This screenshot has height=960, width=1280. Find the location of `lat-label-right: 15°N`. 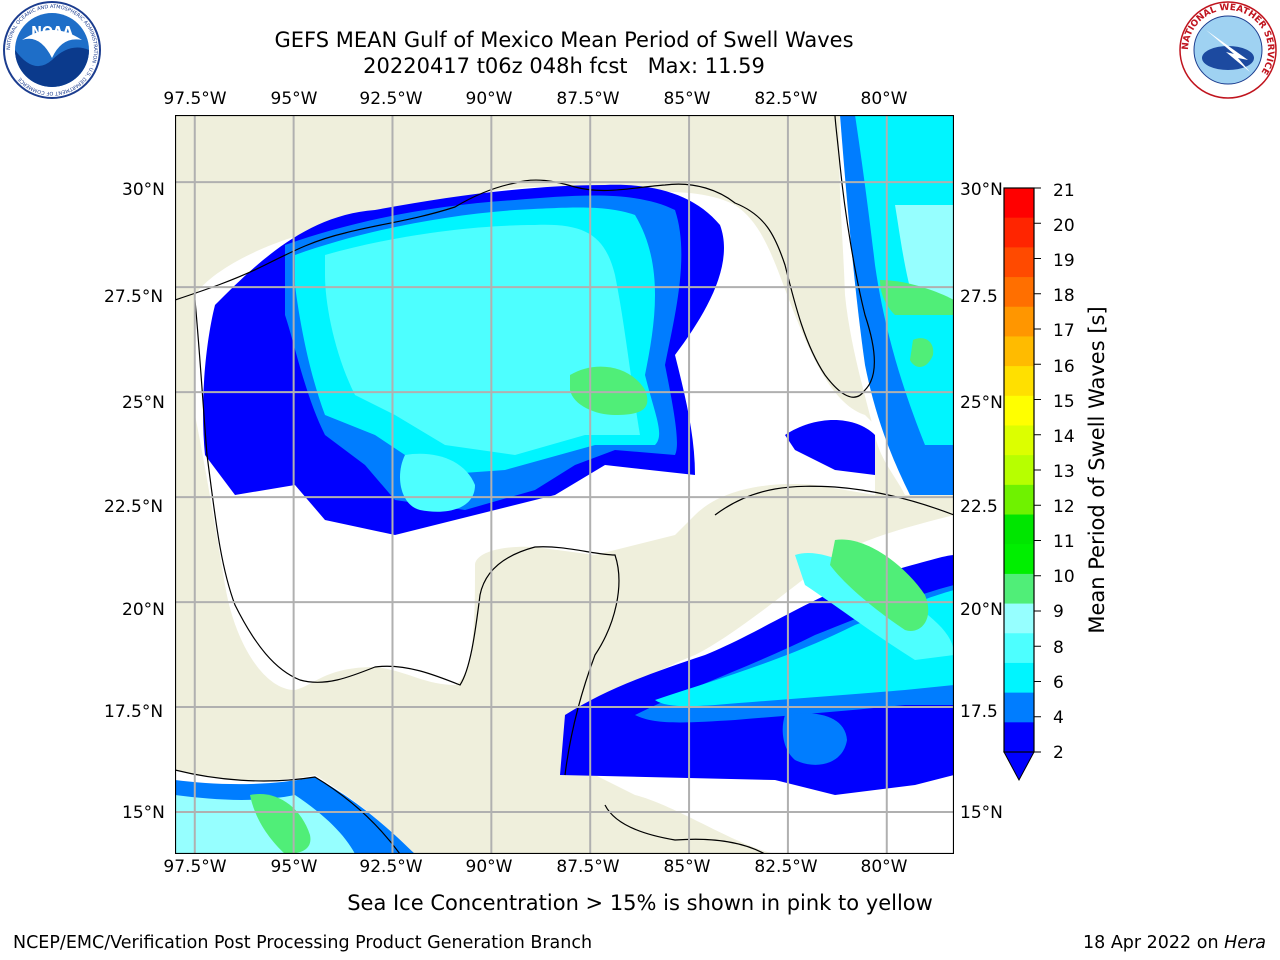

lat-label-right: 15°N is located at coordinates (981, 813).